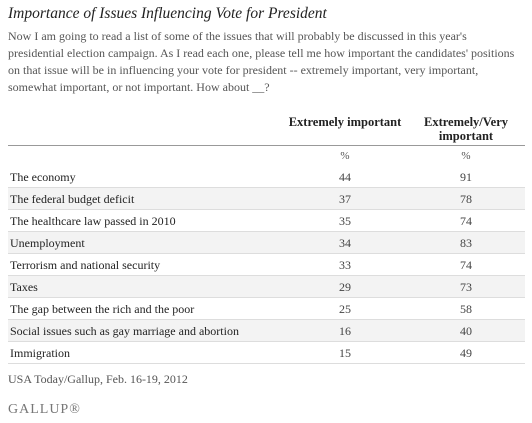  What do you see at coordinates (266, 265) in the screenshot?
I see `table-row: Terrorism and national security 33 74` at bounding box center [266, 265].